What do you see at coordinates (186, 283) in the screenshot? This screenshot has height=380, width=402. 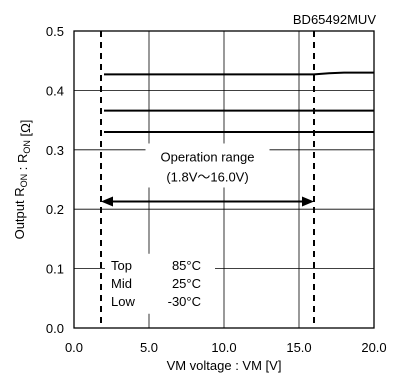 I see `legend-entry-temp: 25°C` at bounding box center [186, 283].